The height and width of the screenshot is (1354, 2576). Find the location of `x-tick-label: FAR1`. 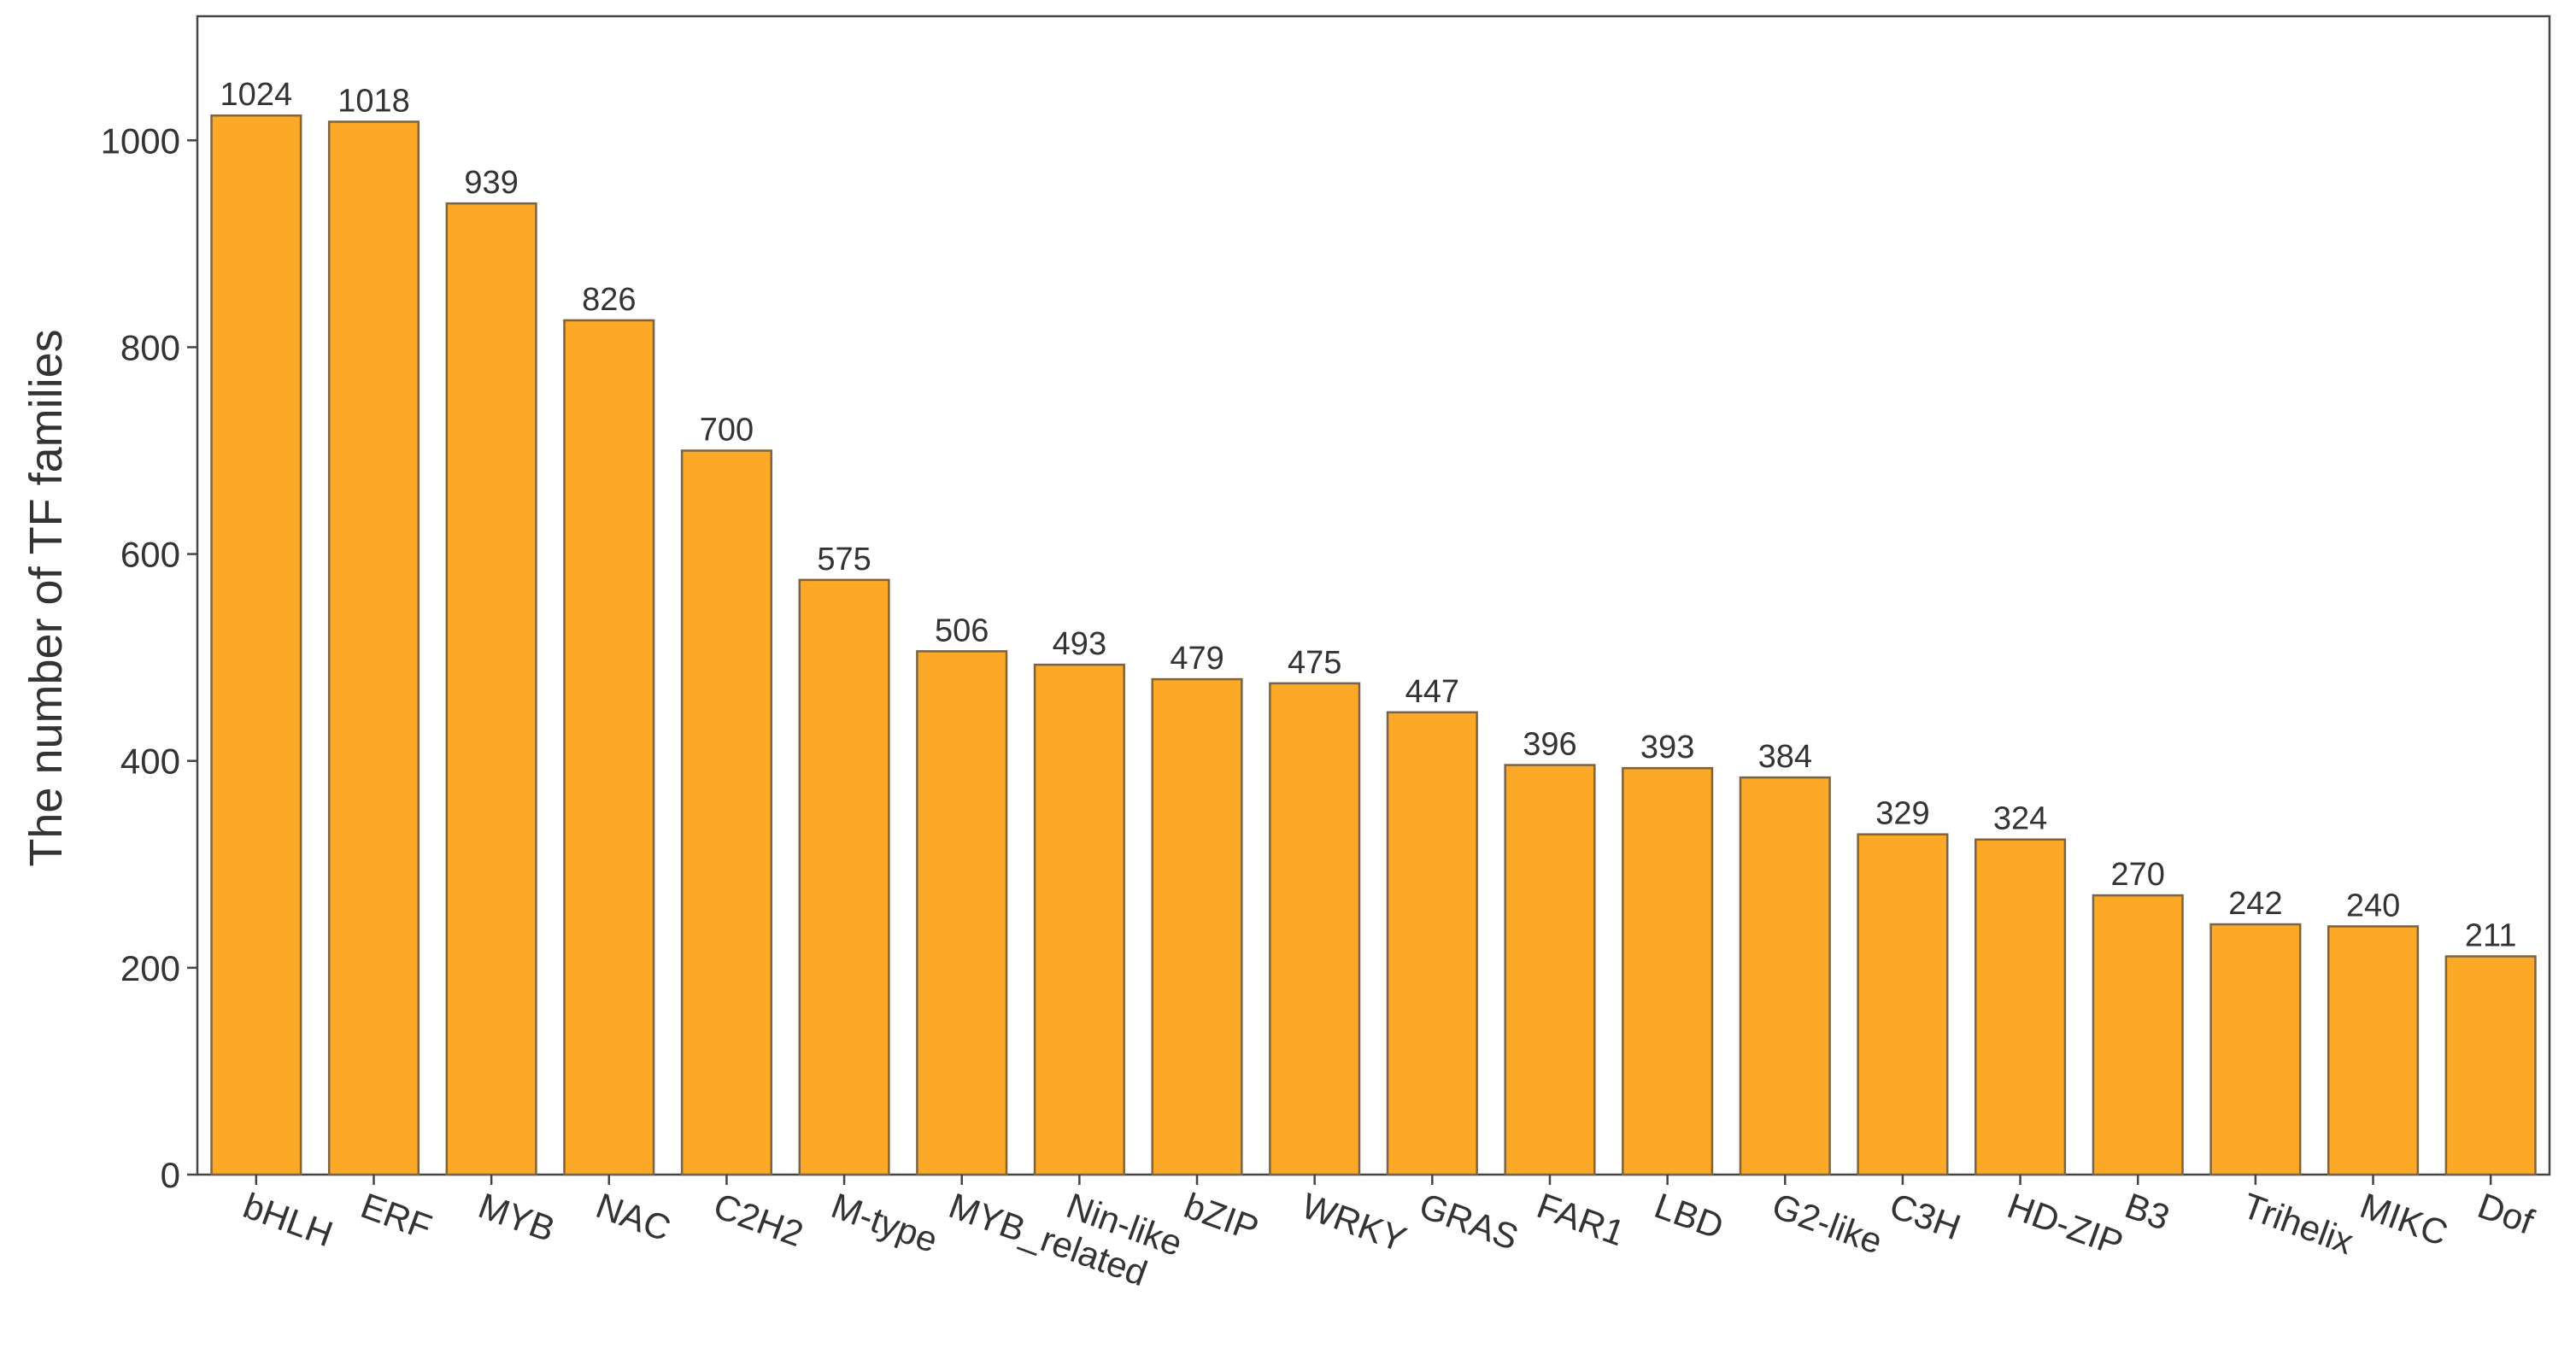

x-tick-label: FAR1 is located at coordinates (1581, 1219).